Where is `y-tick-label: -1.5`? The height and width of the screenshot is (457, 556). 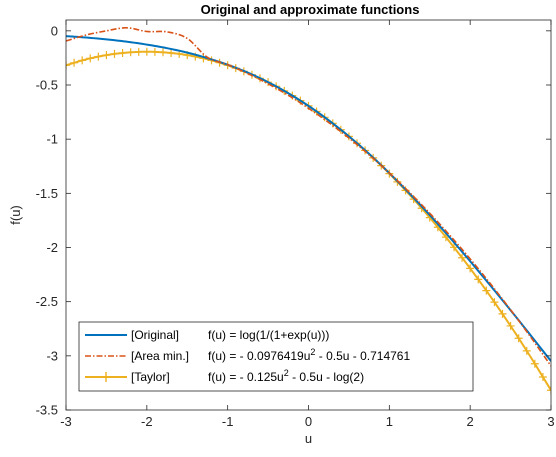 y-tick-label: -1.5 is located at coordinates (47, 193).